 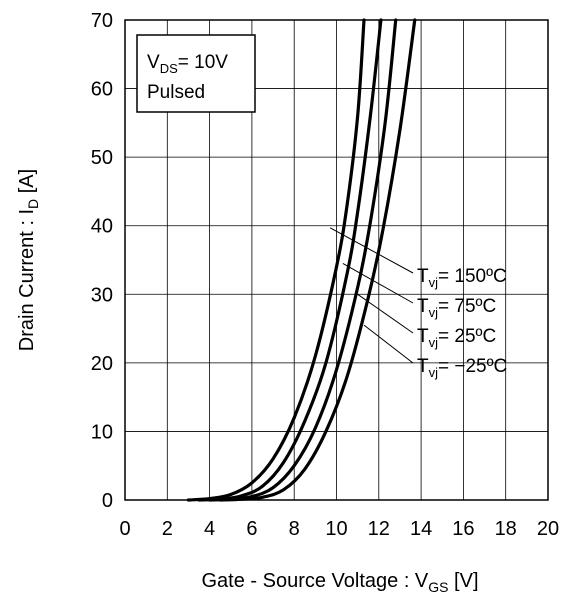 What do you see at coordinates (339, 582) in the screenshot?
I see `x-axis-title: Gate - Source Voltage : VGS [V]` at bounding box center [339, 582].